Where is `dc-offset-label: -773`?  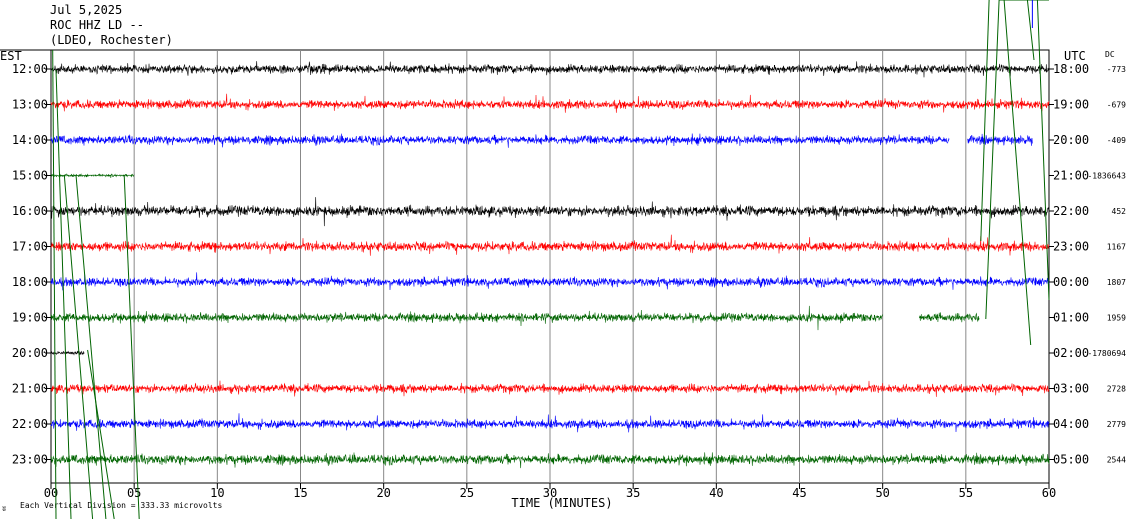
dc-offset-label: -773 is located at coordinates (1116, 69).